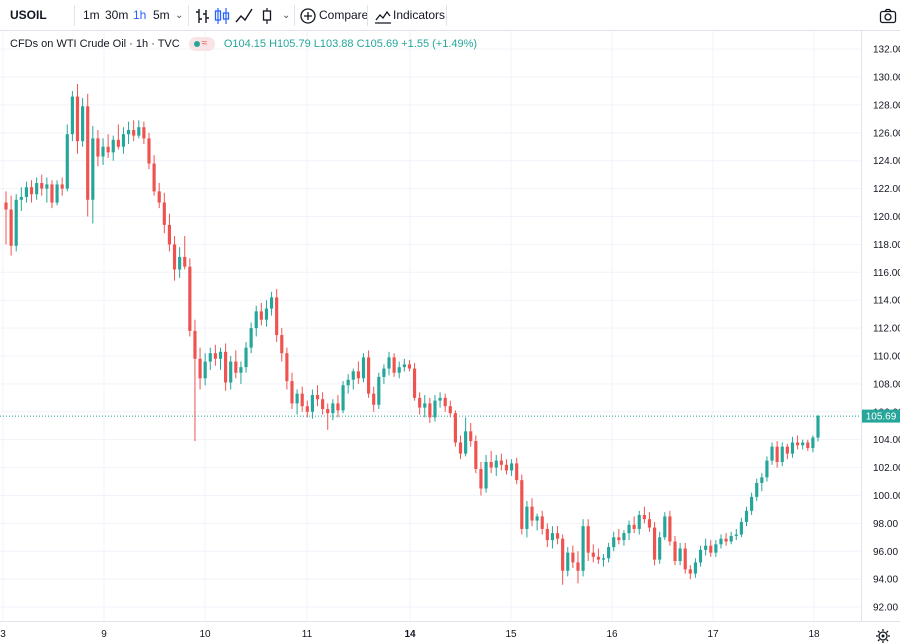 This screenshot has height=643, width=900. What do you see at coordinates (383, 16) in the screenshot?
I see `indicators-icon` at bounding box center [383, 16].